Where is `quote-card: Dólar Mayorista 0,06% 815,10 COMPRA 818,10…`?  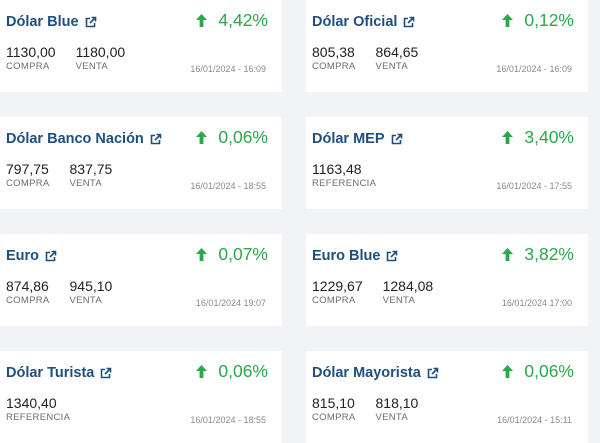
quote-card: Dólar Mayorista 0,06% 815,10 COMPRA 818,10… is located at coordinates (447, 397).